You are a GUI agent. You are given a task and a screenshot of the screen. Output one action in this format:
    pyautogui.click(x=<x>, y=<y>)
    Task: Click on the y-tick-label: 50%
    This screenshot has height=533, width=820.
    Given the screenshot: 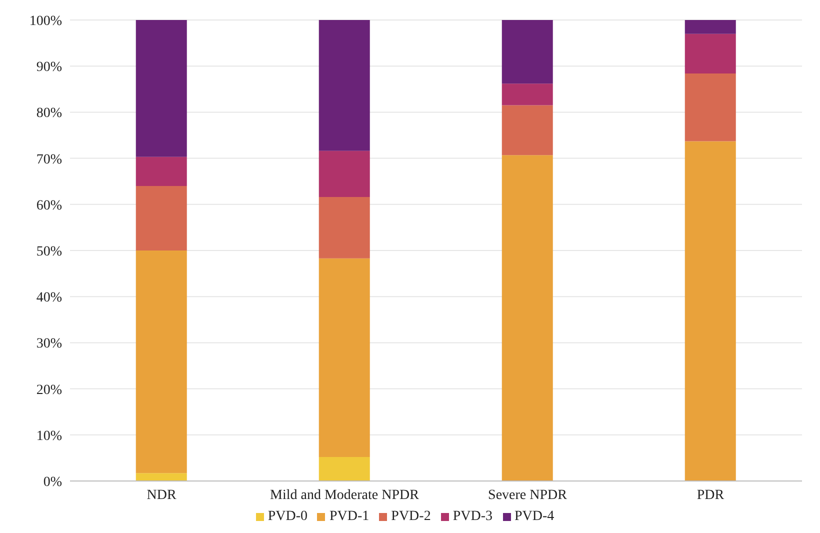 What is the action you would take?
    pyautogui.click(x=49, y=252)
    